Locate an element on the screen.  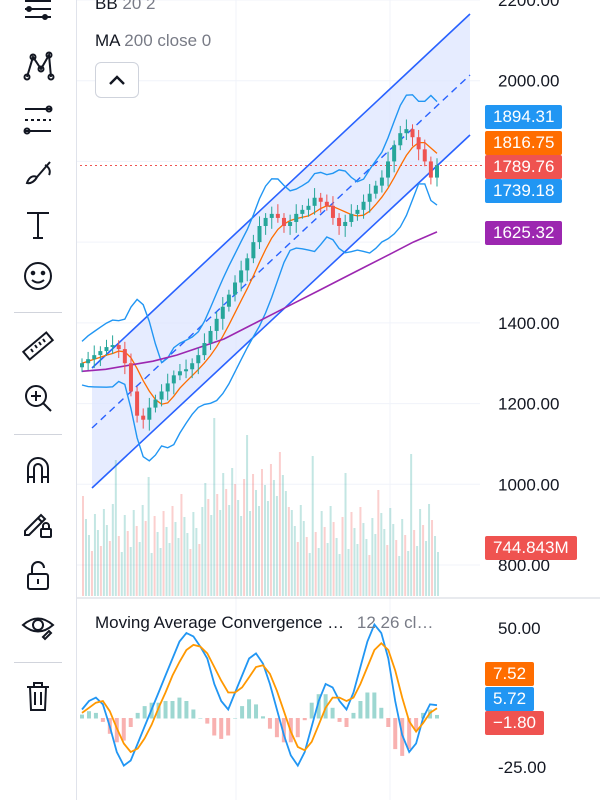
remove-drawings-button is located at coordinates (38, 696).